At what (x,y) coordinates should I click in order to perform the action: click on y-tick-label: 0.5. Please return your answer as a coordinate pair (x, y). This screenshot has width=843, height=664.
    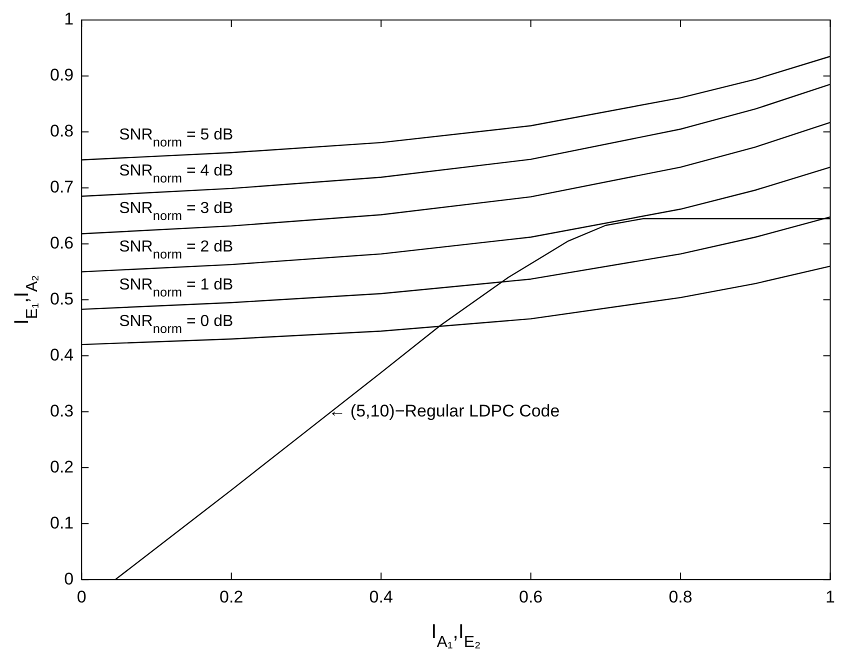
    Looking at the image, I should click on (62, 298).